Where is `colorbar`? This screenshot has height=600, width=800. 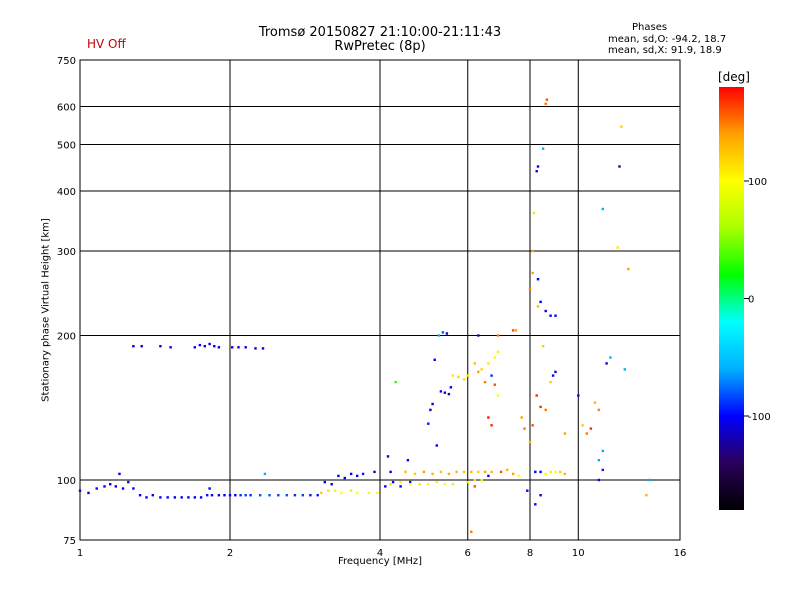
colorbar is located at coordinates (731, 298).